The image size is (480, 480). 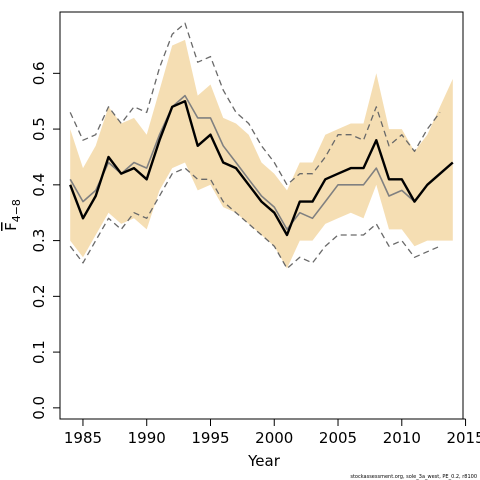 I want to click on y-tick-label: 0.2, so click(x=39, y=296).